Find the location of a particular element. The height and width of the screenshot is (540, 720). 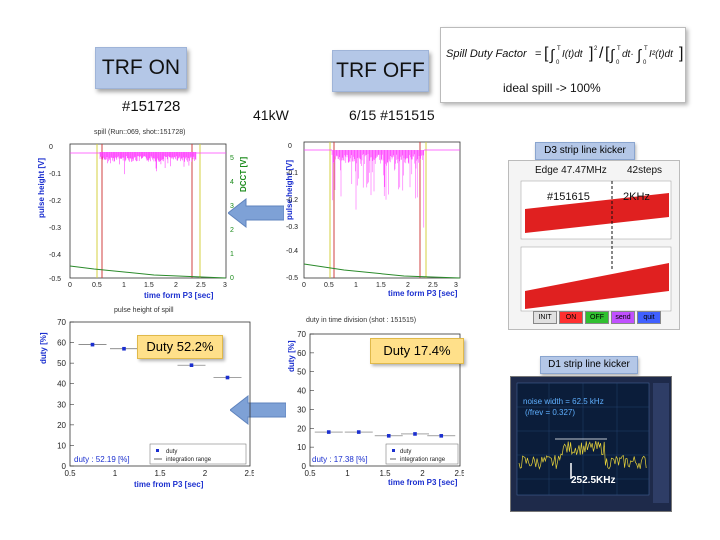

duty-off-yticks: 0 10 20 30 40 50 60 70 is located at coordinates (305, 400).